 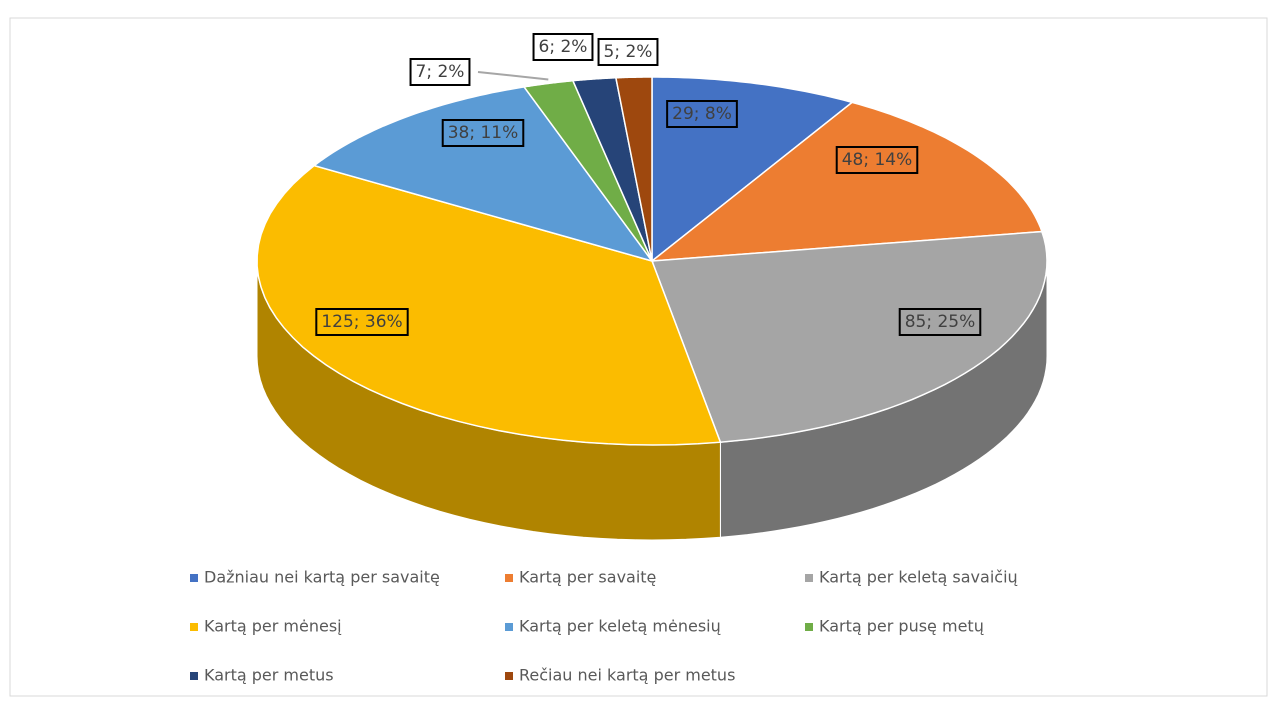 I want to click on data-label: 38; 11%, so click(x=483, y=133).